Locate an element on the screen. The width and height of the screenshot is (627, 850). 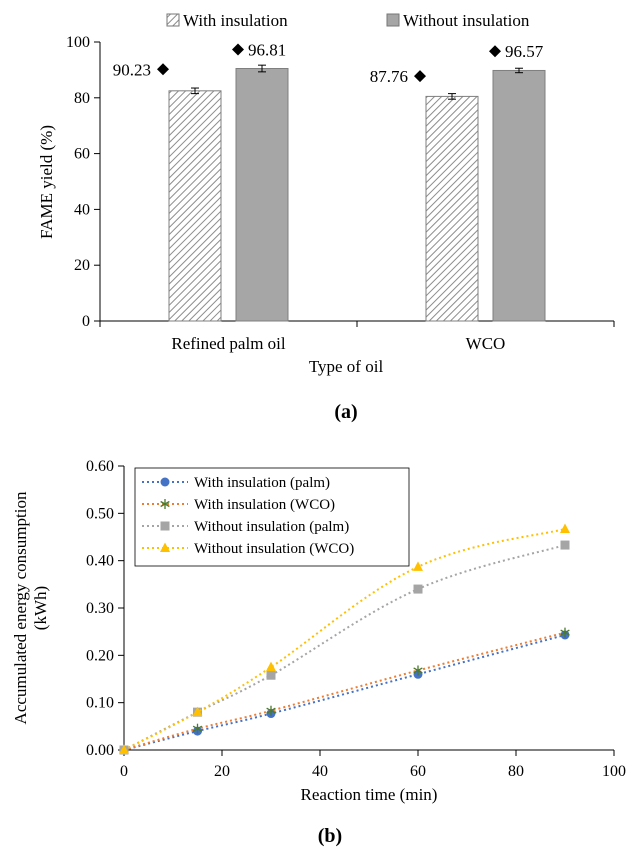
data-label: 96.57 is located at coordinates (524, 51).